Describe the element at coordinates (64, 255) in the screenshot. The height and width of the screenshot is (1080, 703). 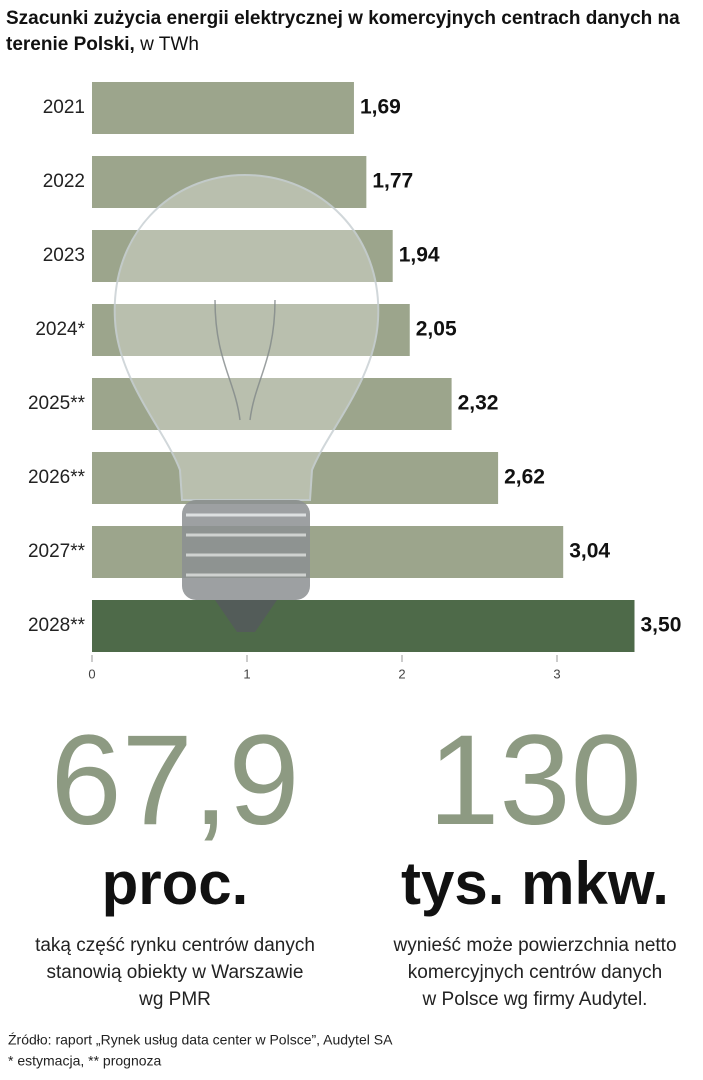
I see `category-label: 2023` at that location.